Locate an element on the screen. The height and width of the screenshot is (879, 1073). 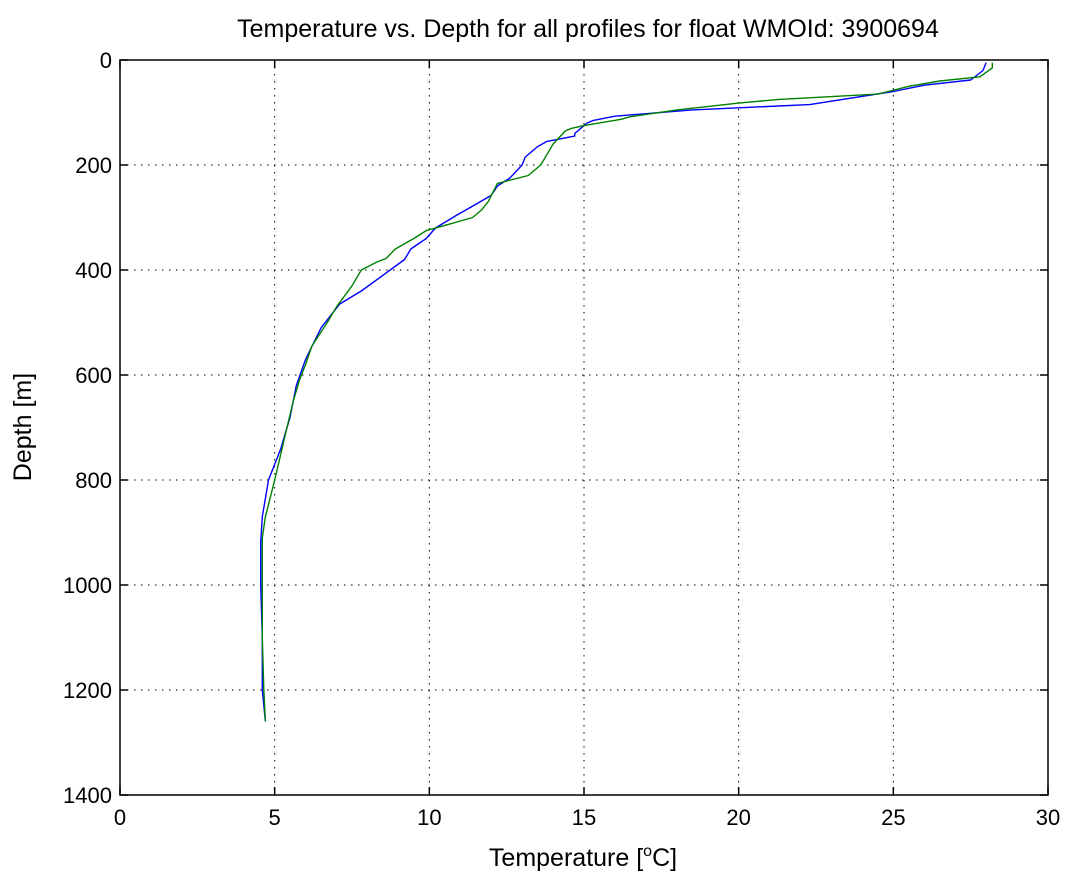
y-tick-label: 0 is located at coordinates (106, 60).